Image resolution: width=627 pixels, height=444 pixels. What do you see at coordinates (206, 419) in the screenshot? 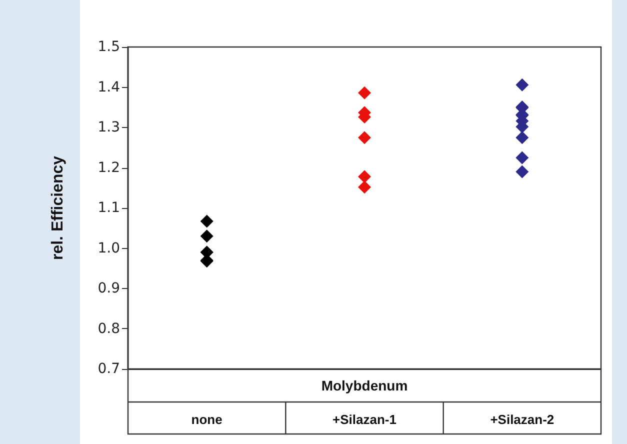
I see `x-tick-label: none` at bounding box center [206, 419].